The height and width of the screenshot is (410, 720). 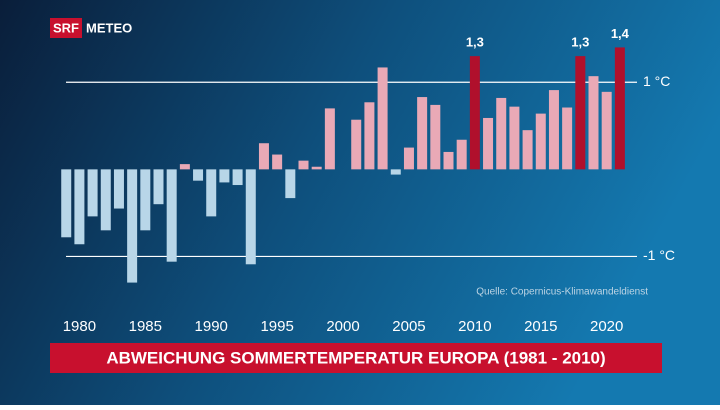 I want to click on x-tick-label: 1995, so click(x=276, y=326).